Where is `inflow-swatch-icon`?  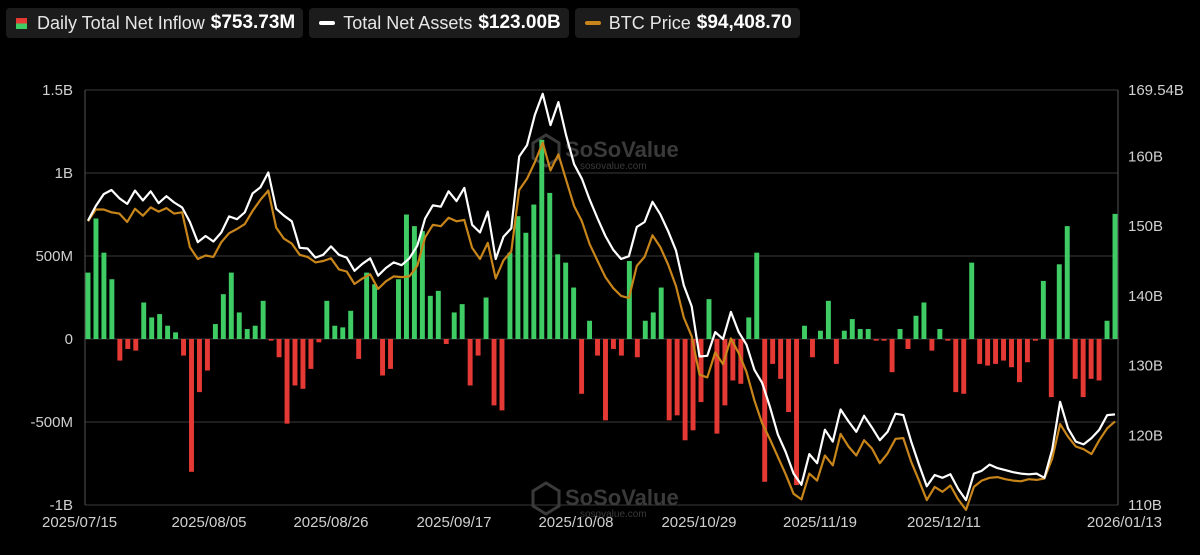
inflow-swatch-icon is located at coordinates (21, 23).